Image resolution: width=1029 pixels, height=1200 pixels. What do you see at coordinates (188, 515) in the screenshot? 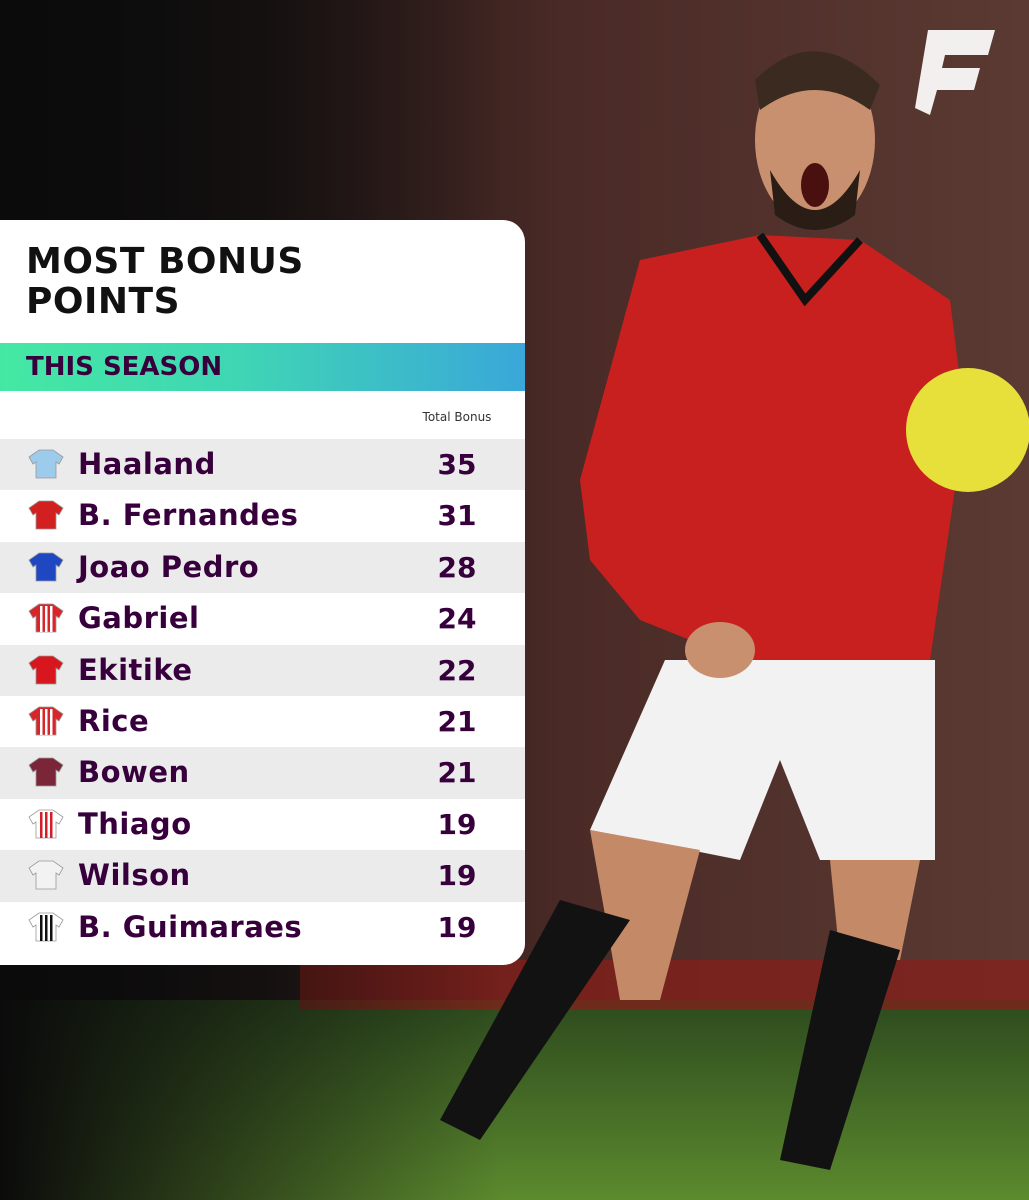
I see `player-name: B. Fernandes` at bounding box center [188, 515].